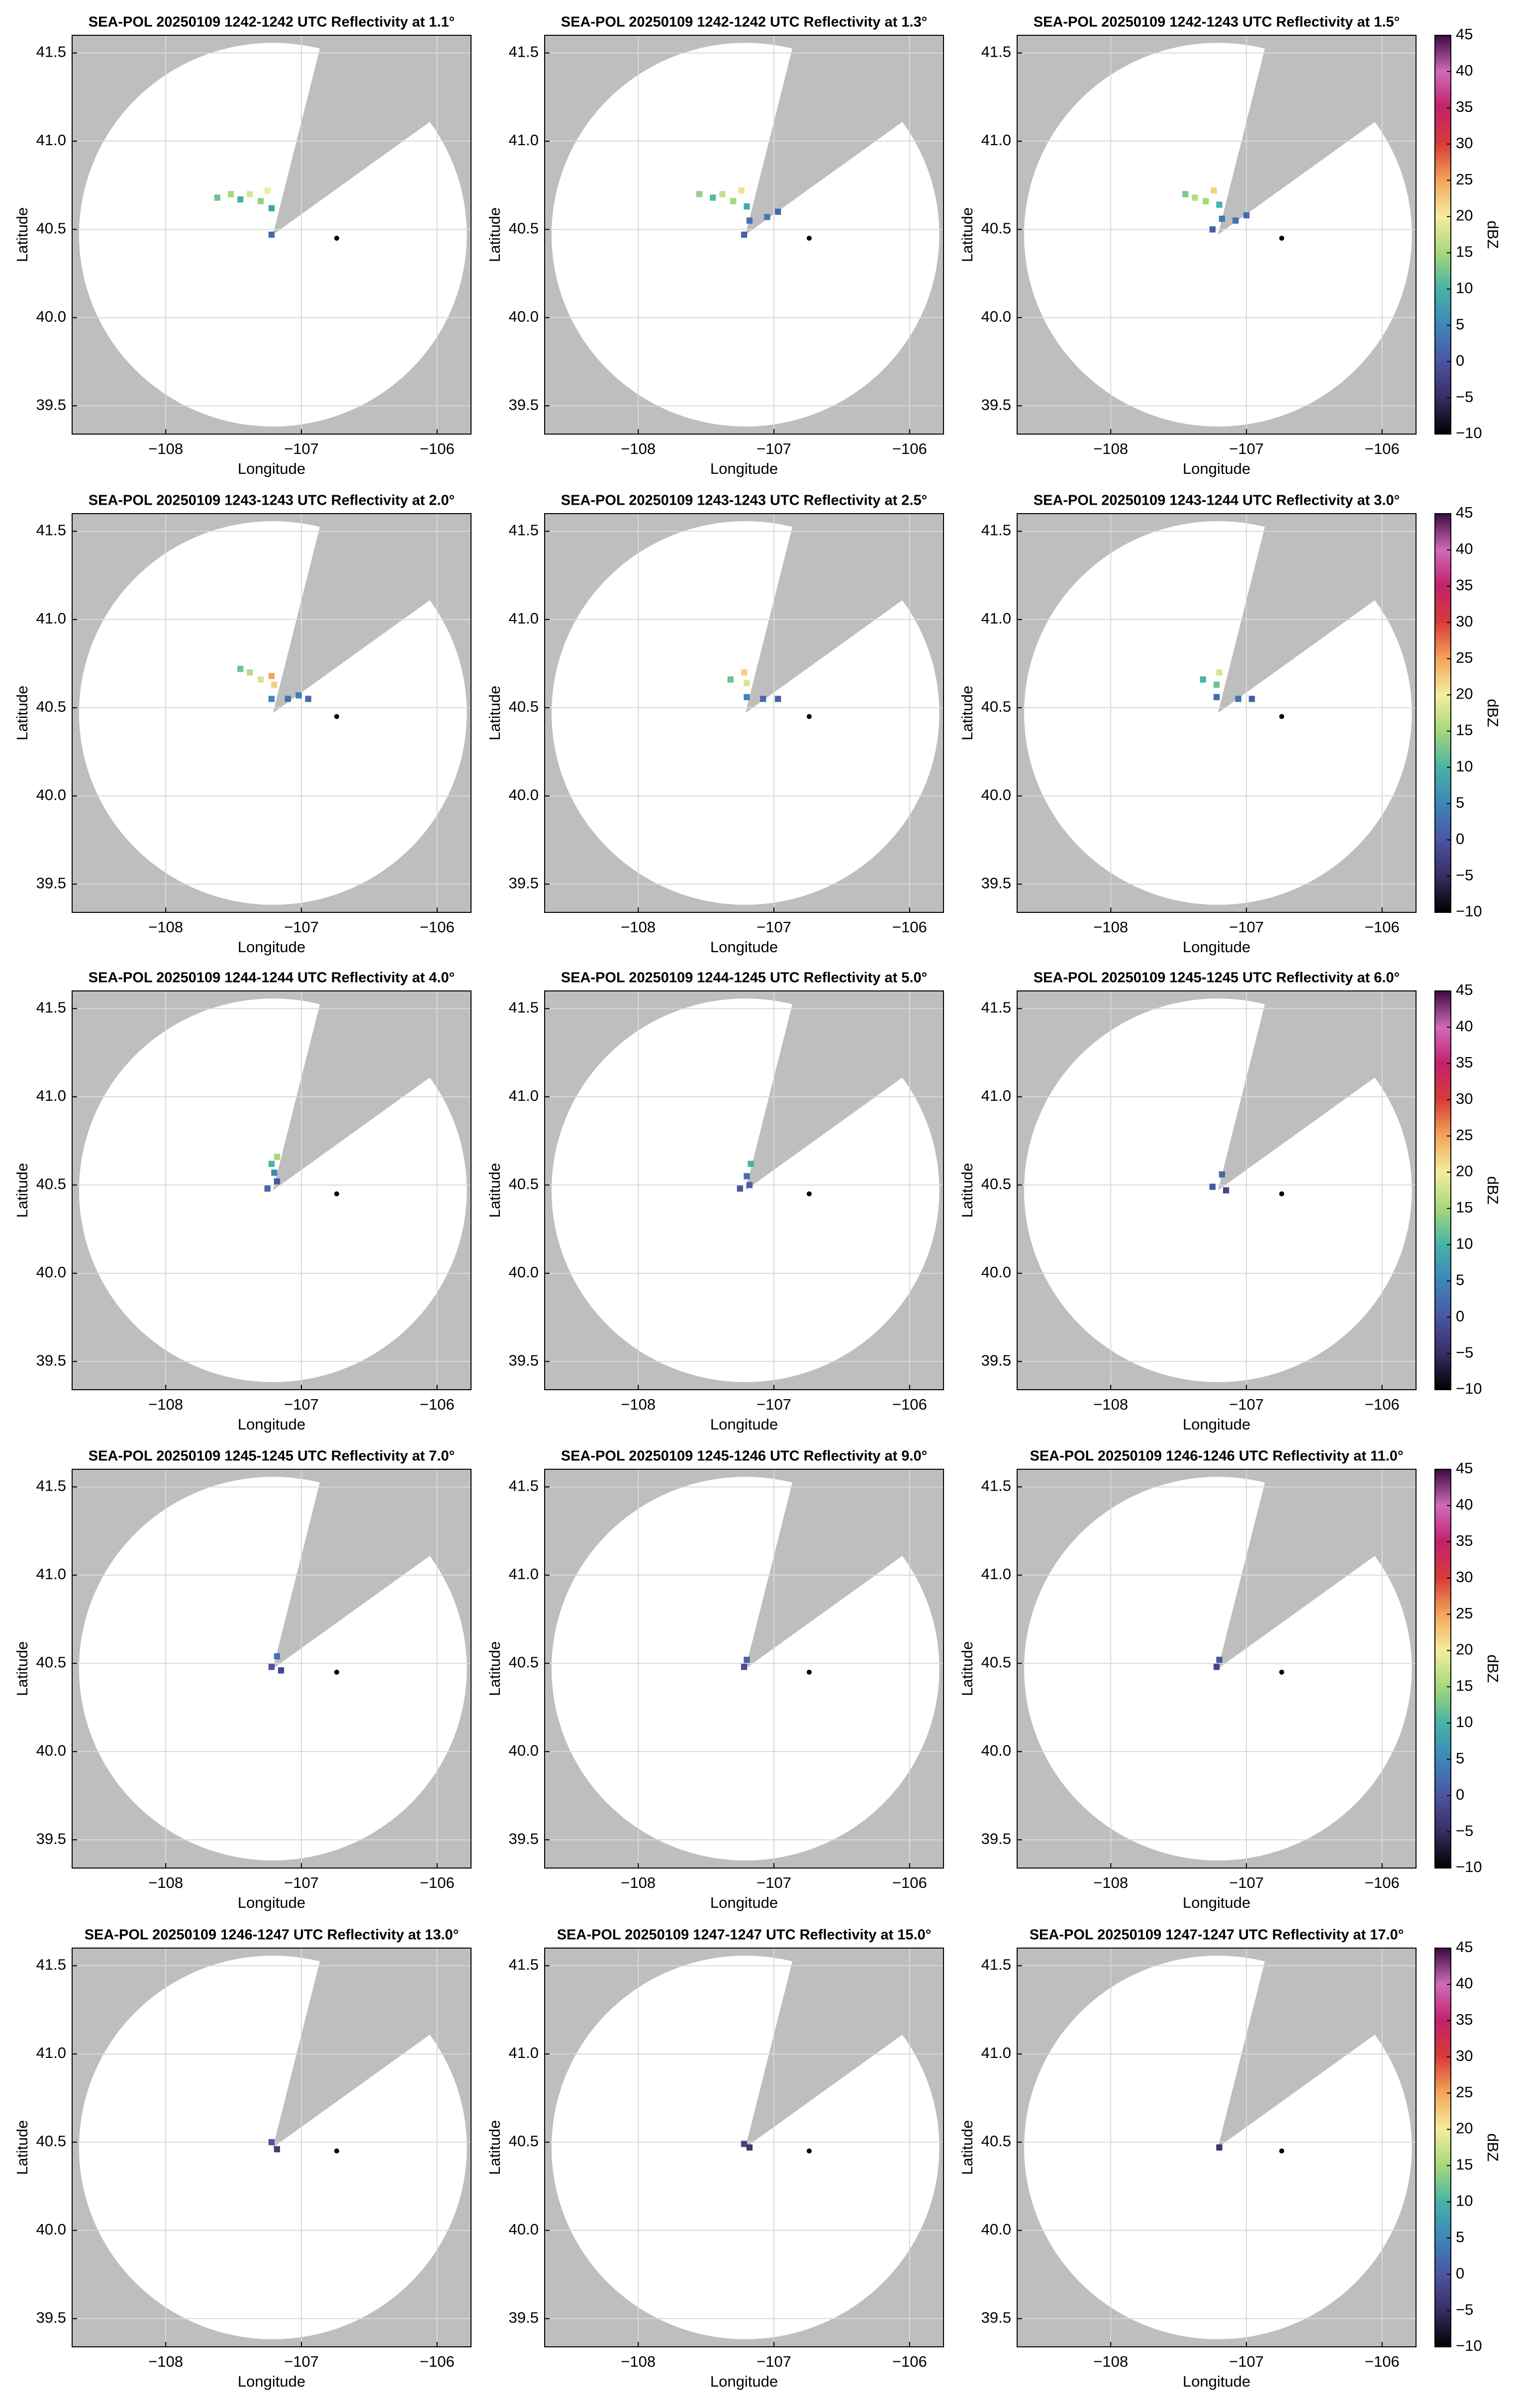 Image resolution: width=1516 pixels, height=2408 pixels. What do you see at coordinates (1465, 2164) in the screenshot?
I see `colorbar-tick-label: 15` at bounding box center [1465, 2164].